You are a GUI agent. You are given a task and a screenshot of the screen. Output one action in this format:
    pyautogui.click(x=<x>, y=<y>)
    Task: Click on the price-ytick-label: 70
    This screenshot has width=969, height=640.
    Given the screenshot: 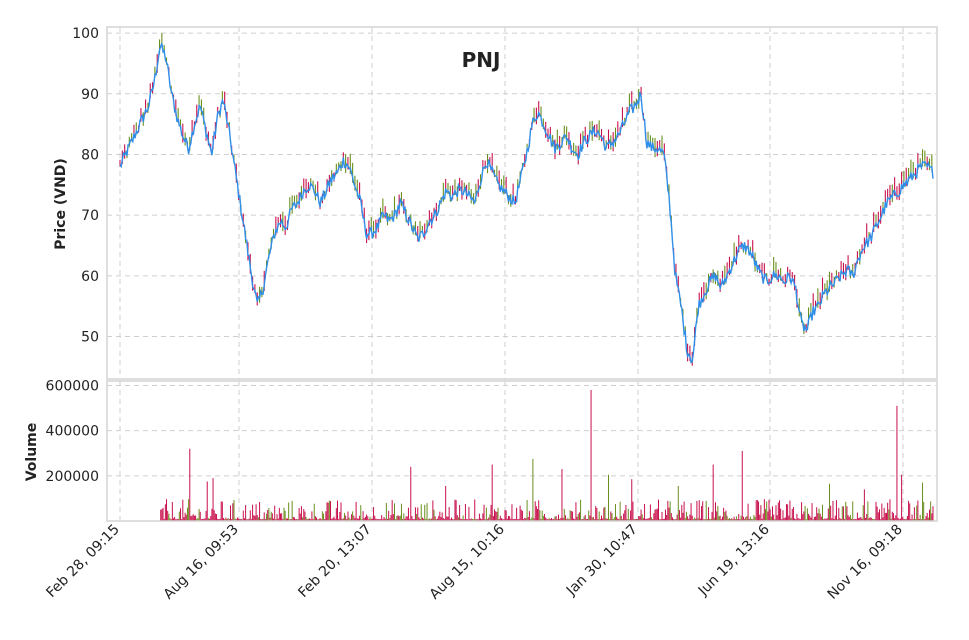 What is the action you would take?
    pyautogui.click(x=90, y=216)
    